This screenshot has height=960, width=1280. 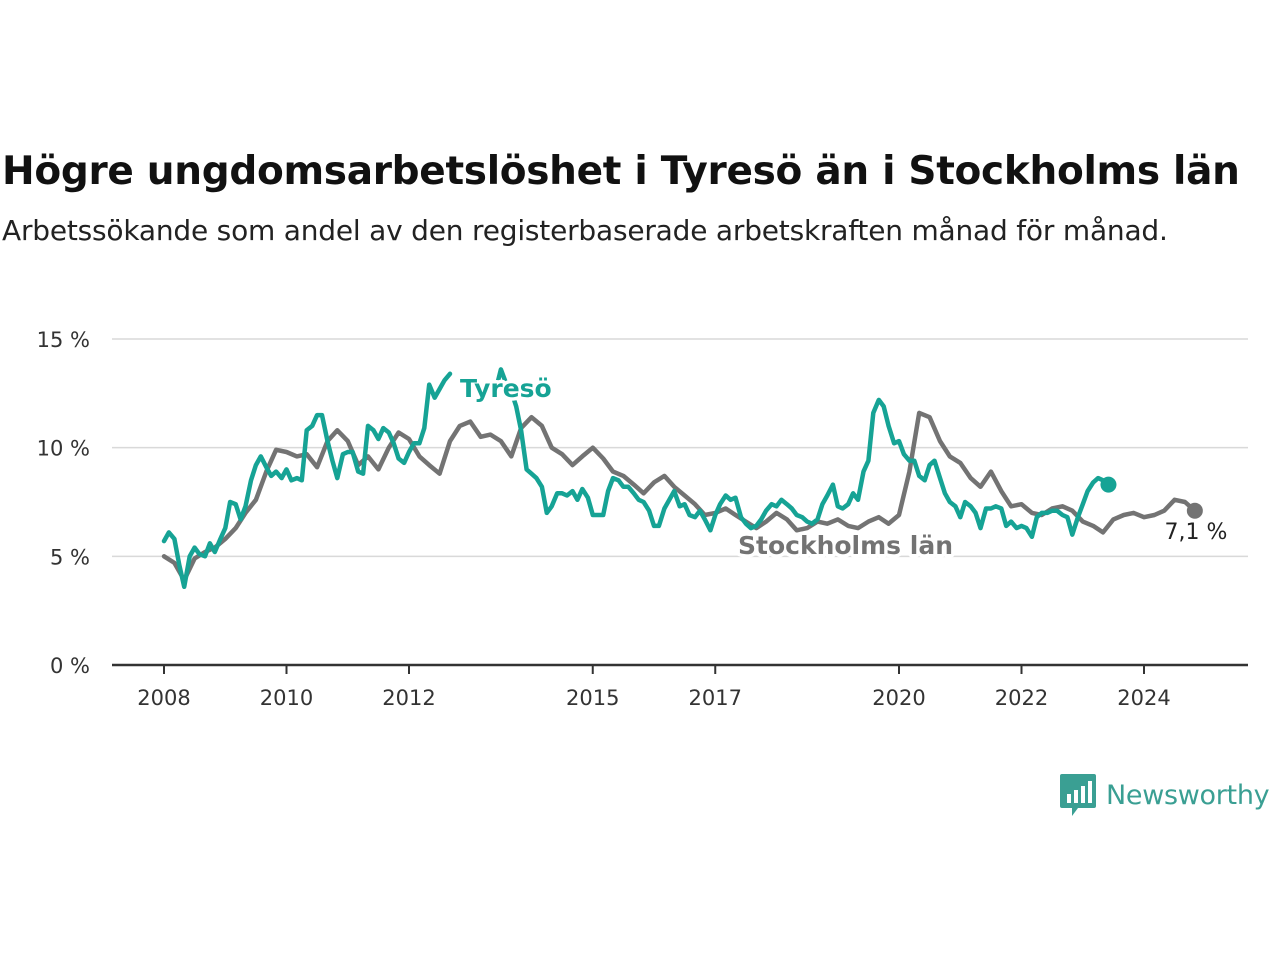 I want to click on series-label: 7,1 %, so click(x=1196, y=532).